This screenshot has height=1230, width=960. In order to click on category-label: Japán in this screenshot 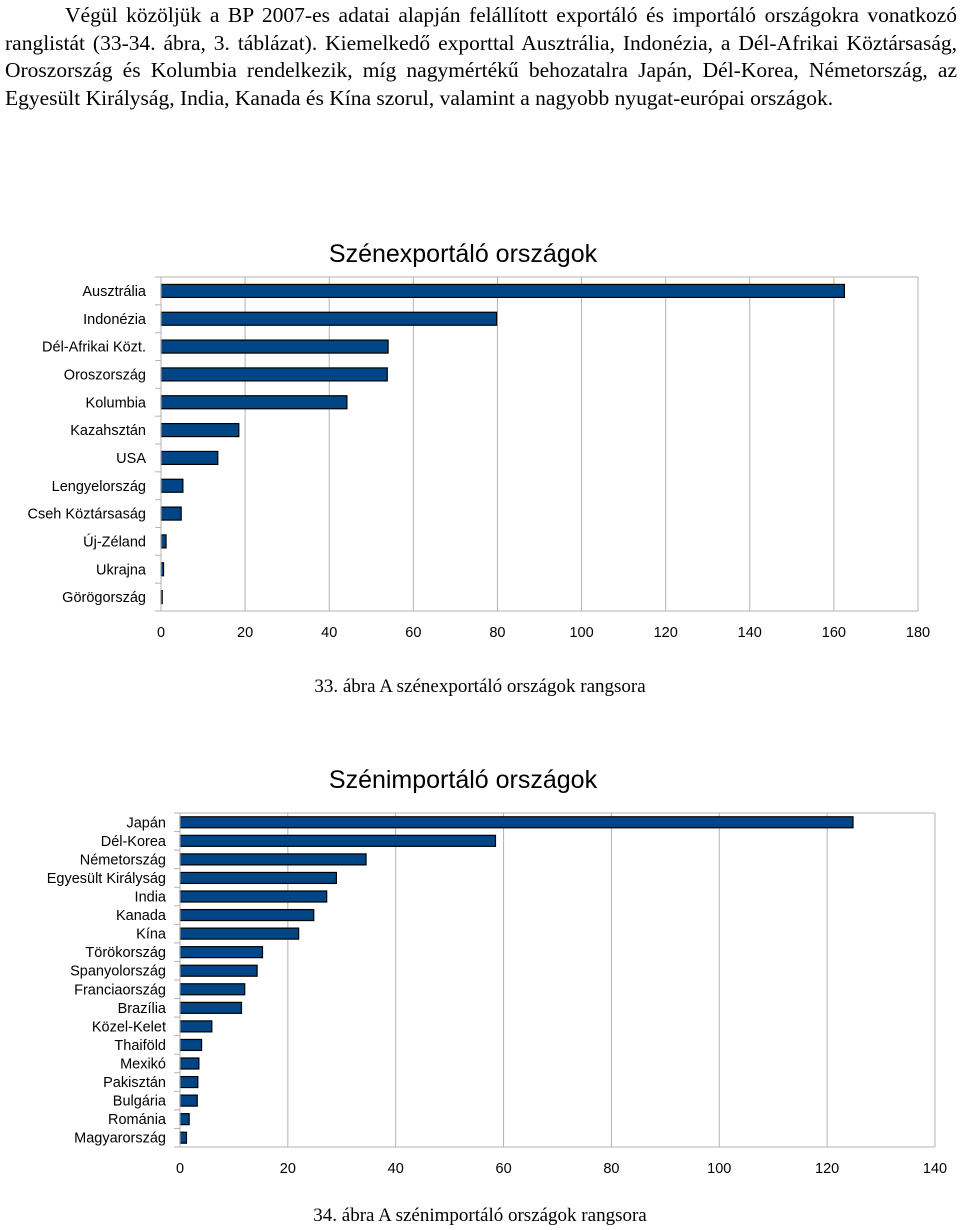, I will do `click(146, 823)`.